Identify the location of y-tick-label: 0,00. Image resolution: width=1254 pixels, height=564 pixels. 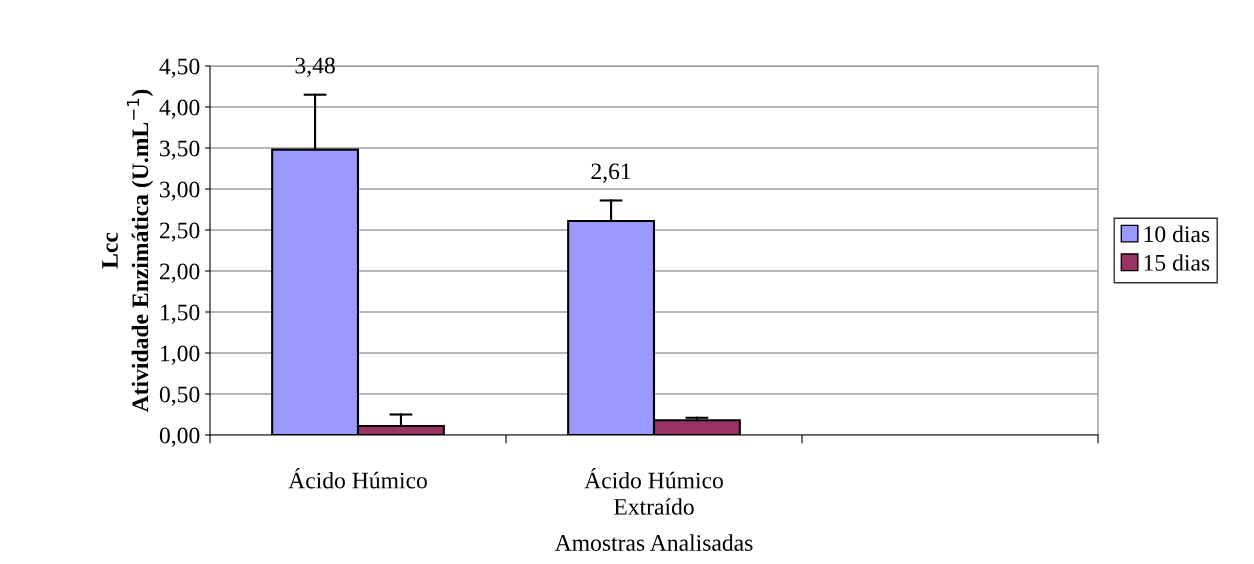
(179, 437).